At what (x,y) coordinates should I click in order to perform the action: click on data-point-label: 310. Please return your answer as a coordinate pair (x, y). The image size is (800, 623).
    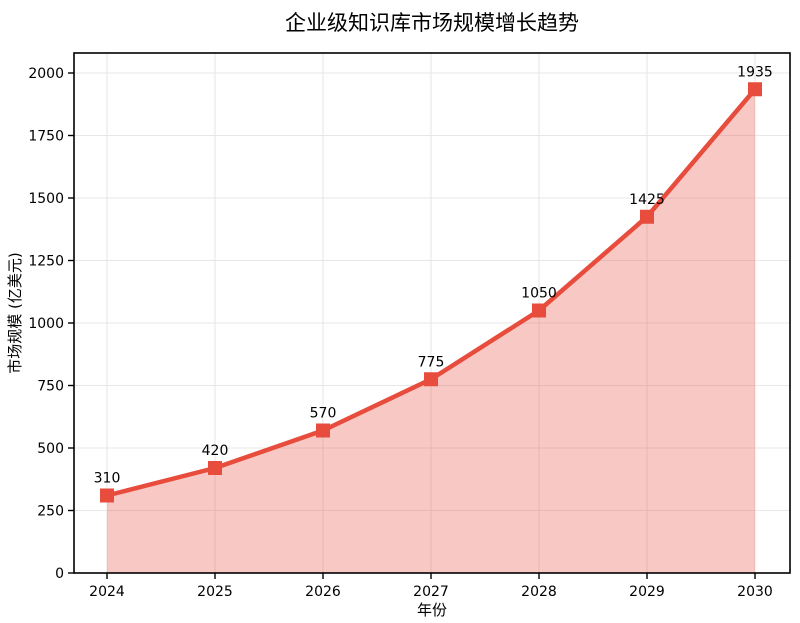
    Looking at the image, I should click on (107, 479).